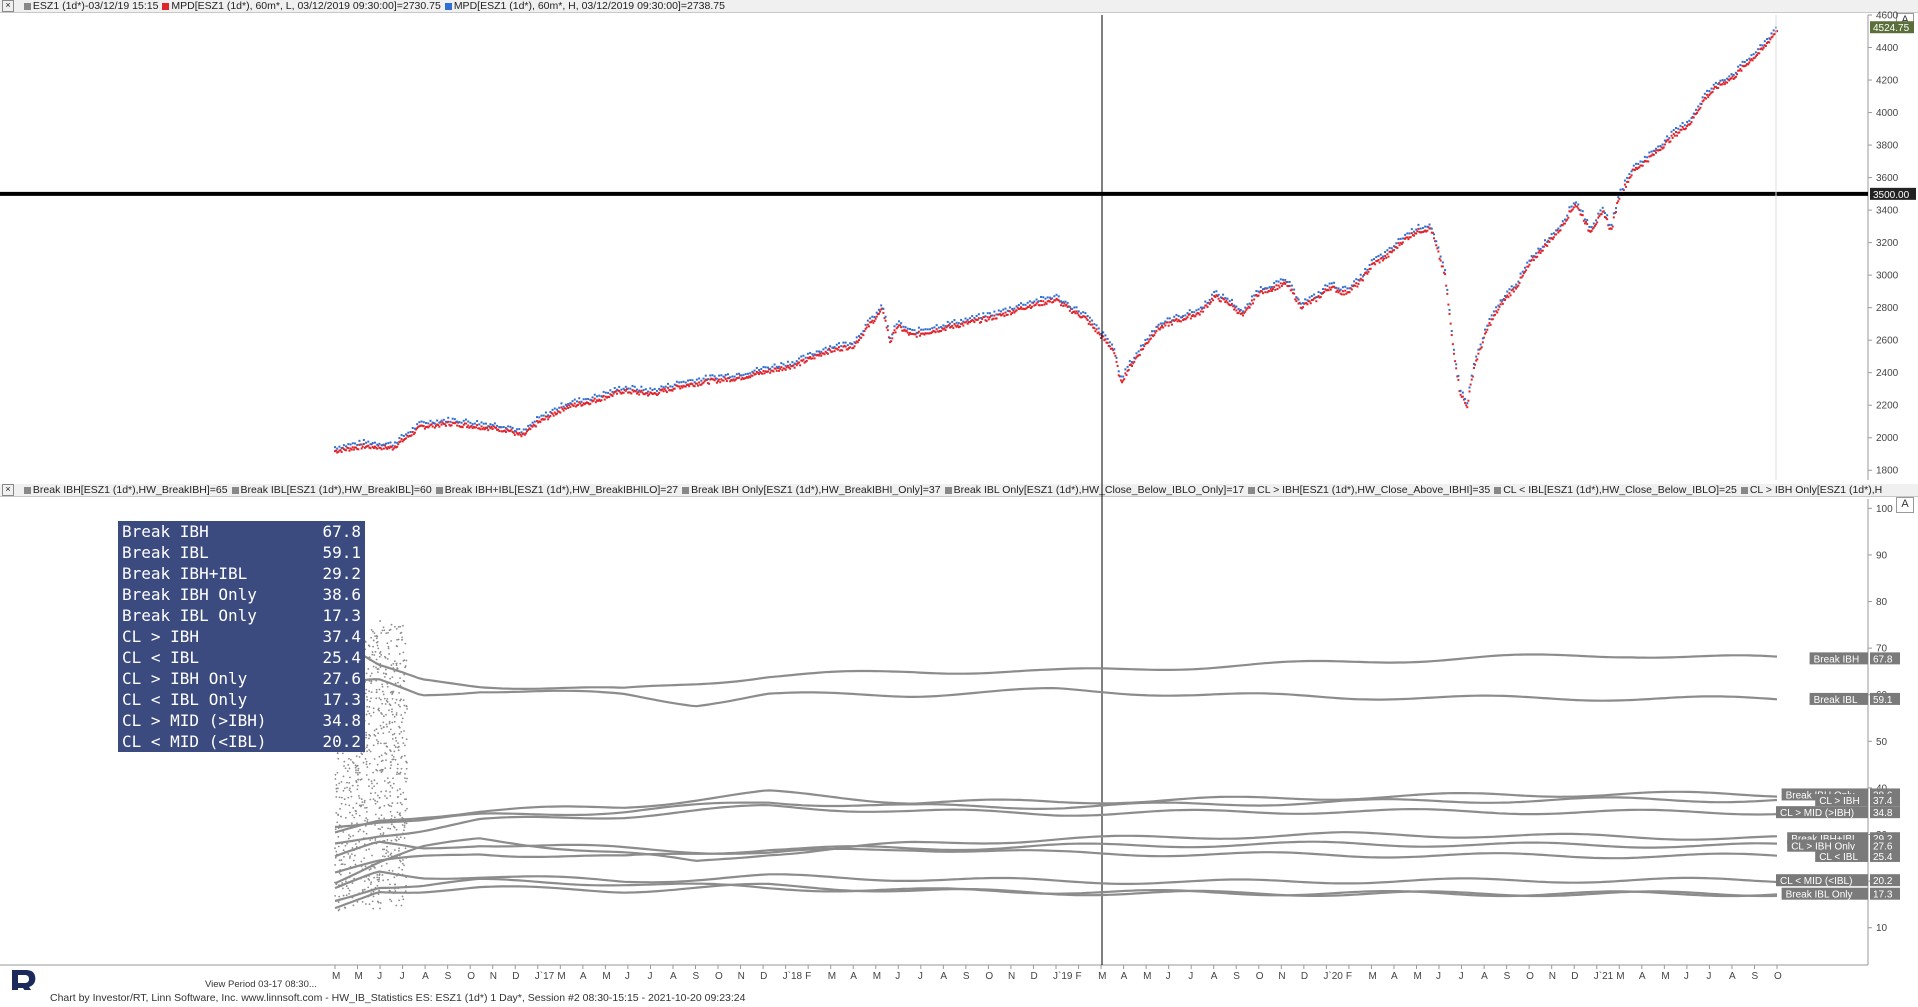 Image resolution: width=1918 pixels, height=1007 pixels. What do you see at coordinates (1887, 341) in the screenshot?
I see `price-y-tick-label: 2600` at bounding box center [1887, 341].